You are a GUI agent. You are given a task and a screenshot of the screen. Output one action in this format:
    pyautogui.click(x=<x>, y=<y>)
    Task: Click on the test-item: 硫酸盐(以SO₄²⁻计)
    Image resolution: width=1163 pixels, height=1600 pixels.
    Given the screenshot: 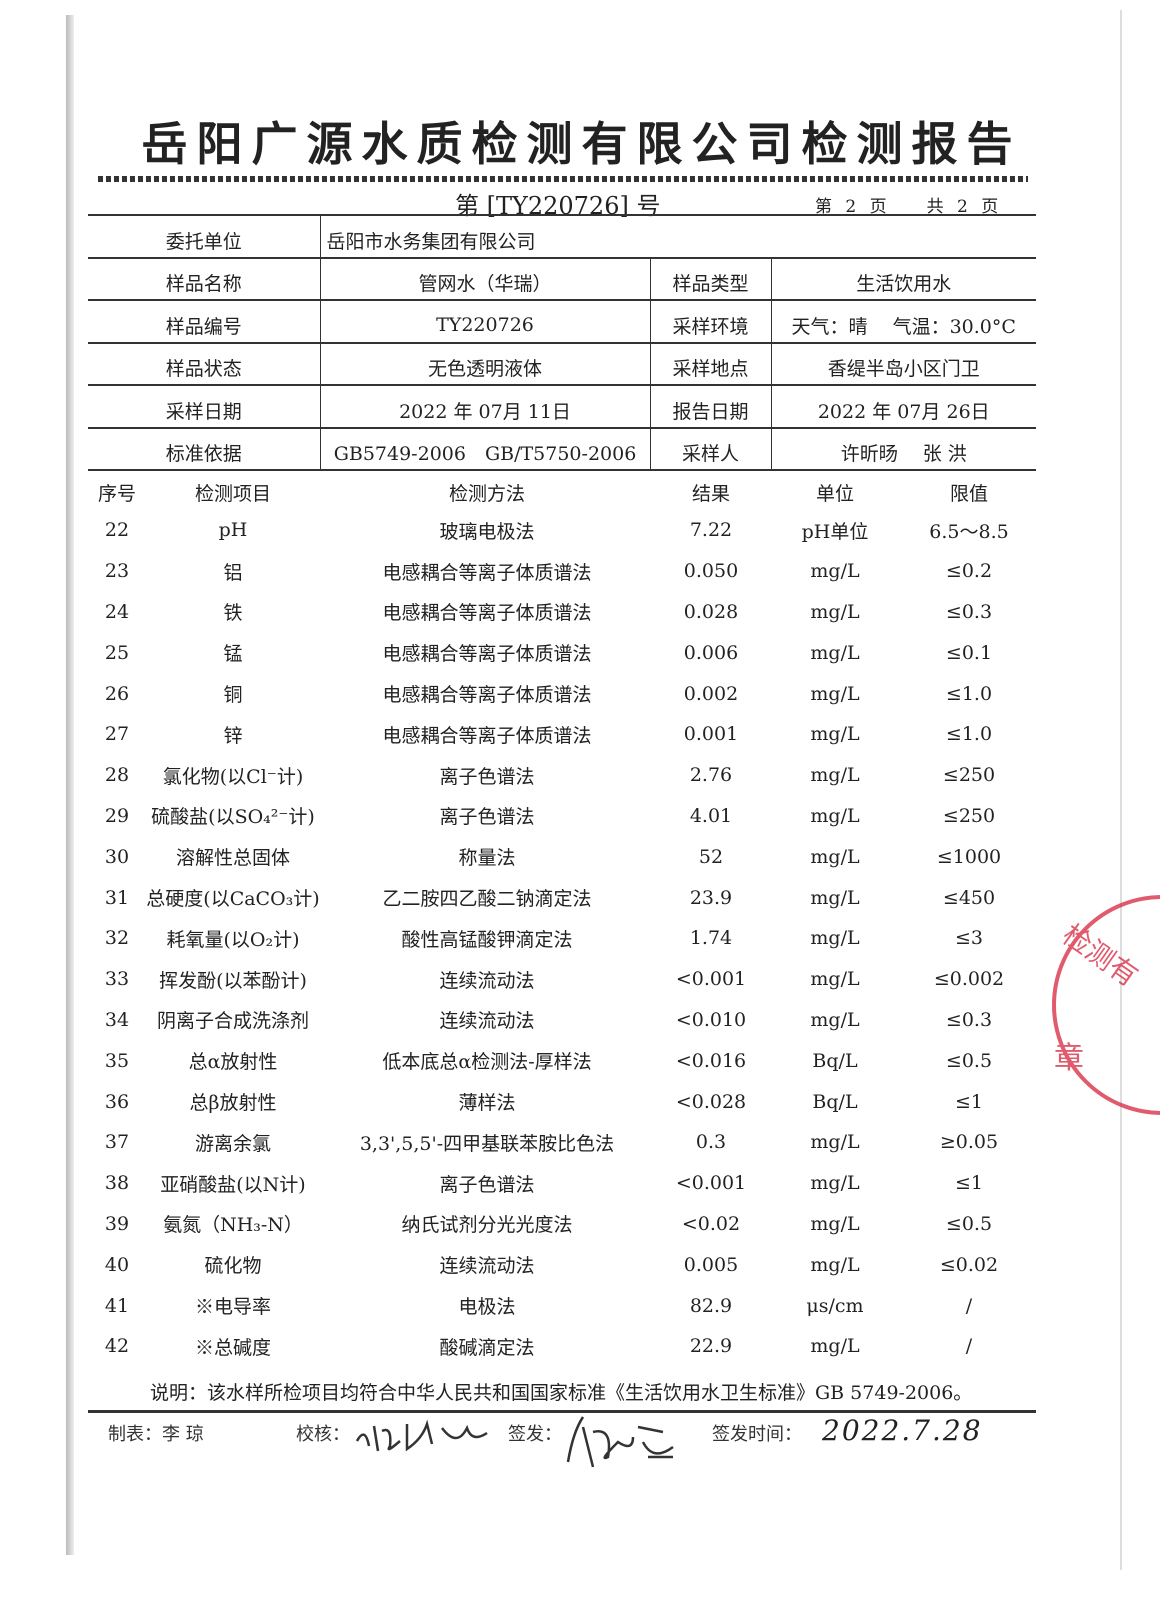 What is the action you would take?
    pyautogui.click(x=233, y=817)
    